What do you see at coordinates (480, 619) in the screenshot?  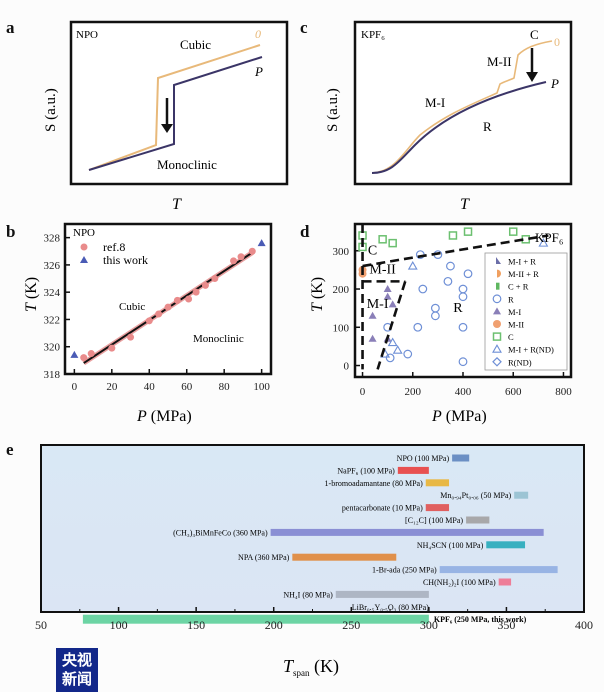 I see `e-bar-label: KPF₆ (250 MPa, this work)` at bounding box center [480, 619].